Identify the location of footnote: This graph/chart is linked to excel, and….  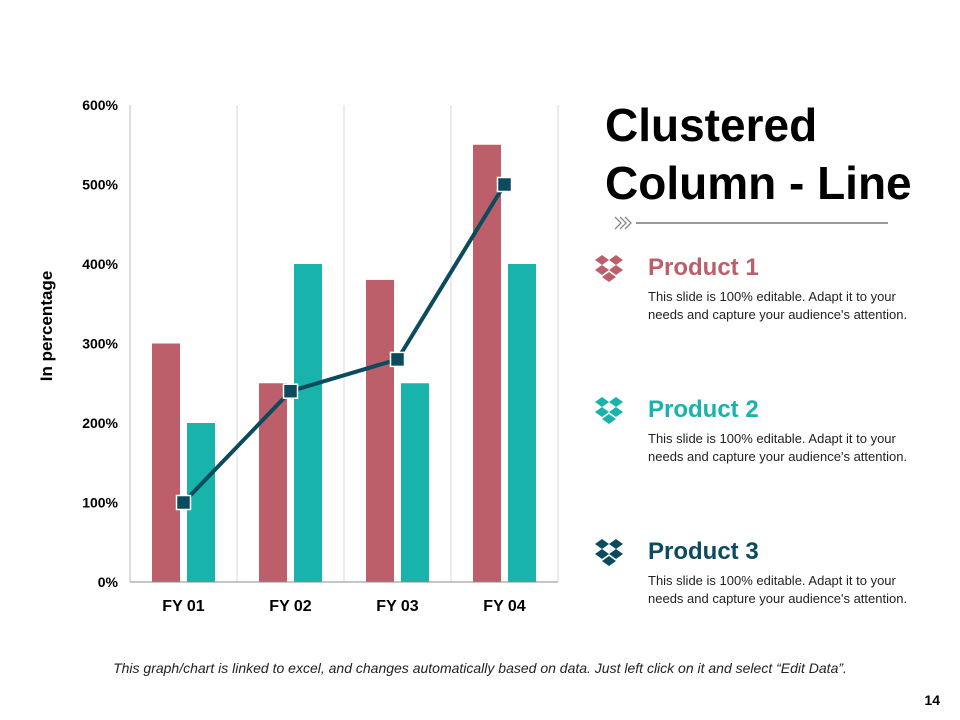
(480, 668).